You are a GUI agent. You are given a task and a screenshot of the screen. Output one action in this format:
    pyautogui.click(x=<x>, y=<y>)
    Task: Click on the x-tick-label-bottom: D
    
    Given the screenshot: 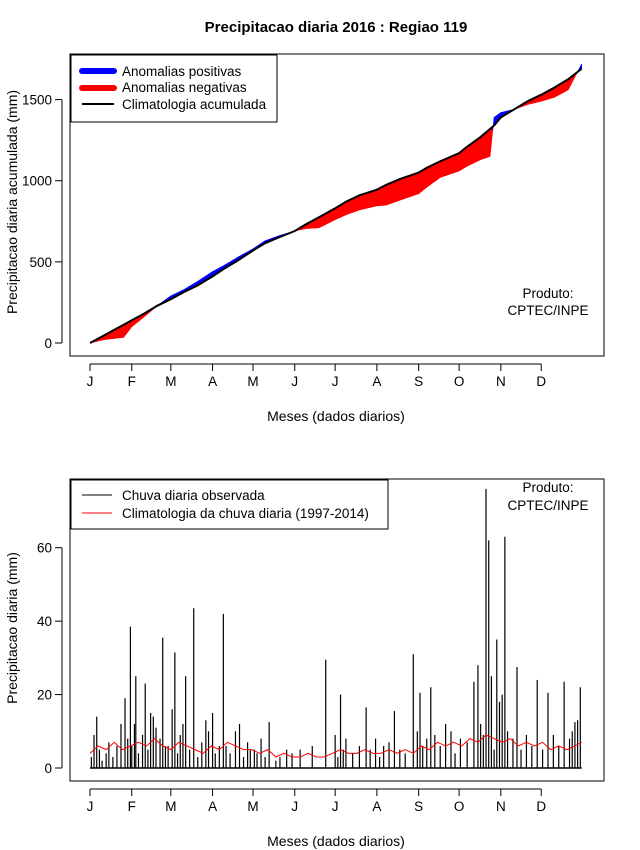 What is the action you would take?
    pyautogui.click(x=541, y=806)
    